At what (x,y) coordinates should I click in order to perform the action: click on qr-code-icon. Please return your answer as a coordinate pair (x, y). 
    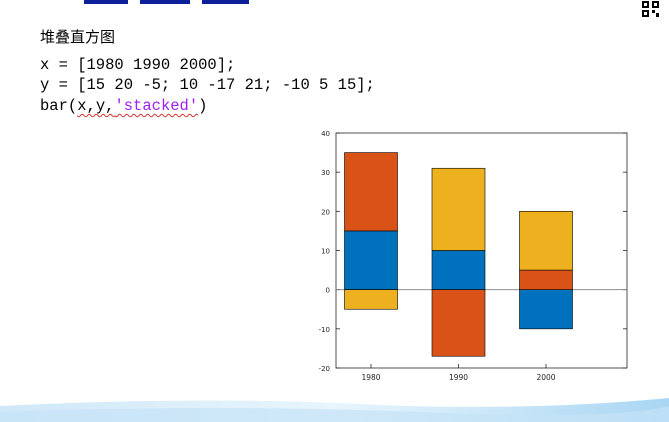
    Looking at the image, I should click on (651, 9).